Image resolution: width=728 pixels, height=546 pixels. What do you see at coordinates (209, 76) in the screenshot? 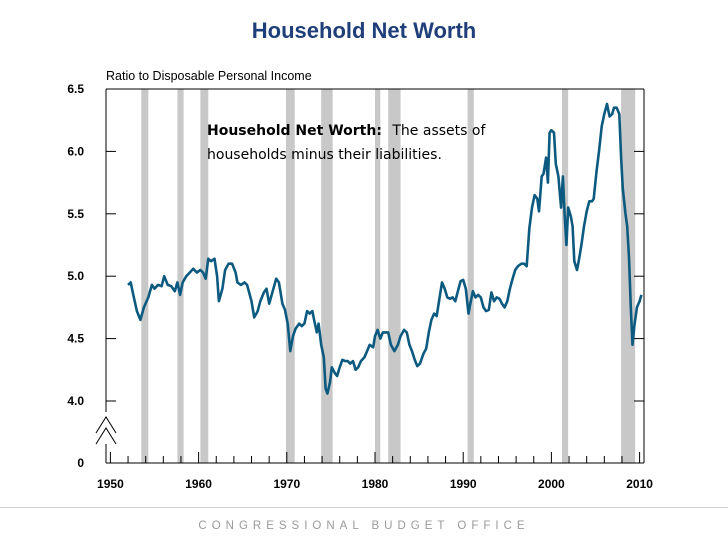
I see `y-axis-label: Ratio to Disposable Personal Income` at bounding box center [209, 76].